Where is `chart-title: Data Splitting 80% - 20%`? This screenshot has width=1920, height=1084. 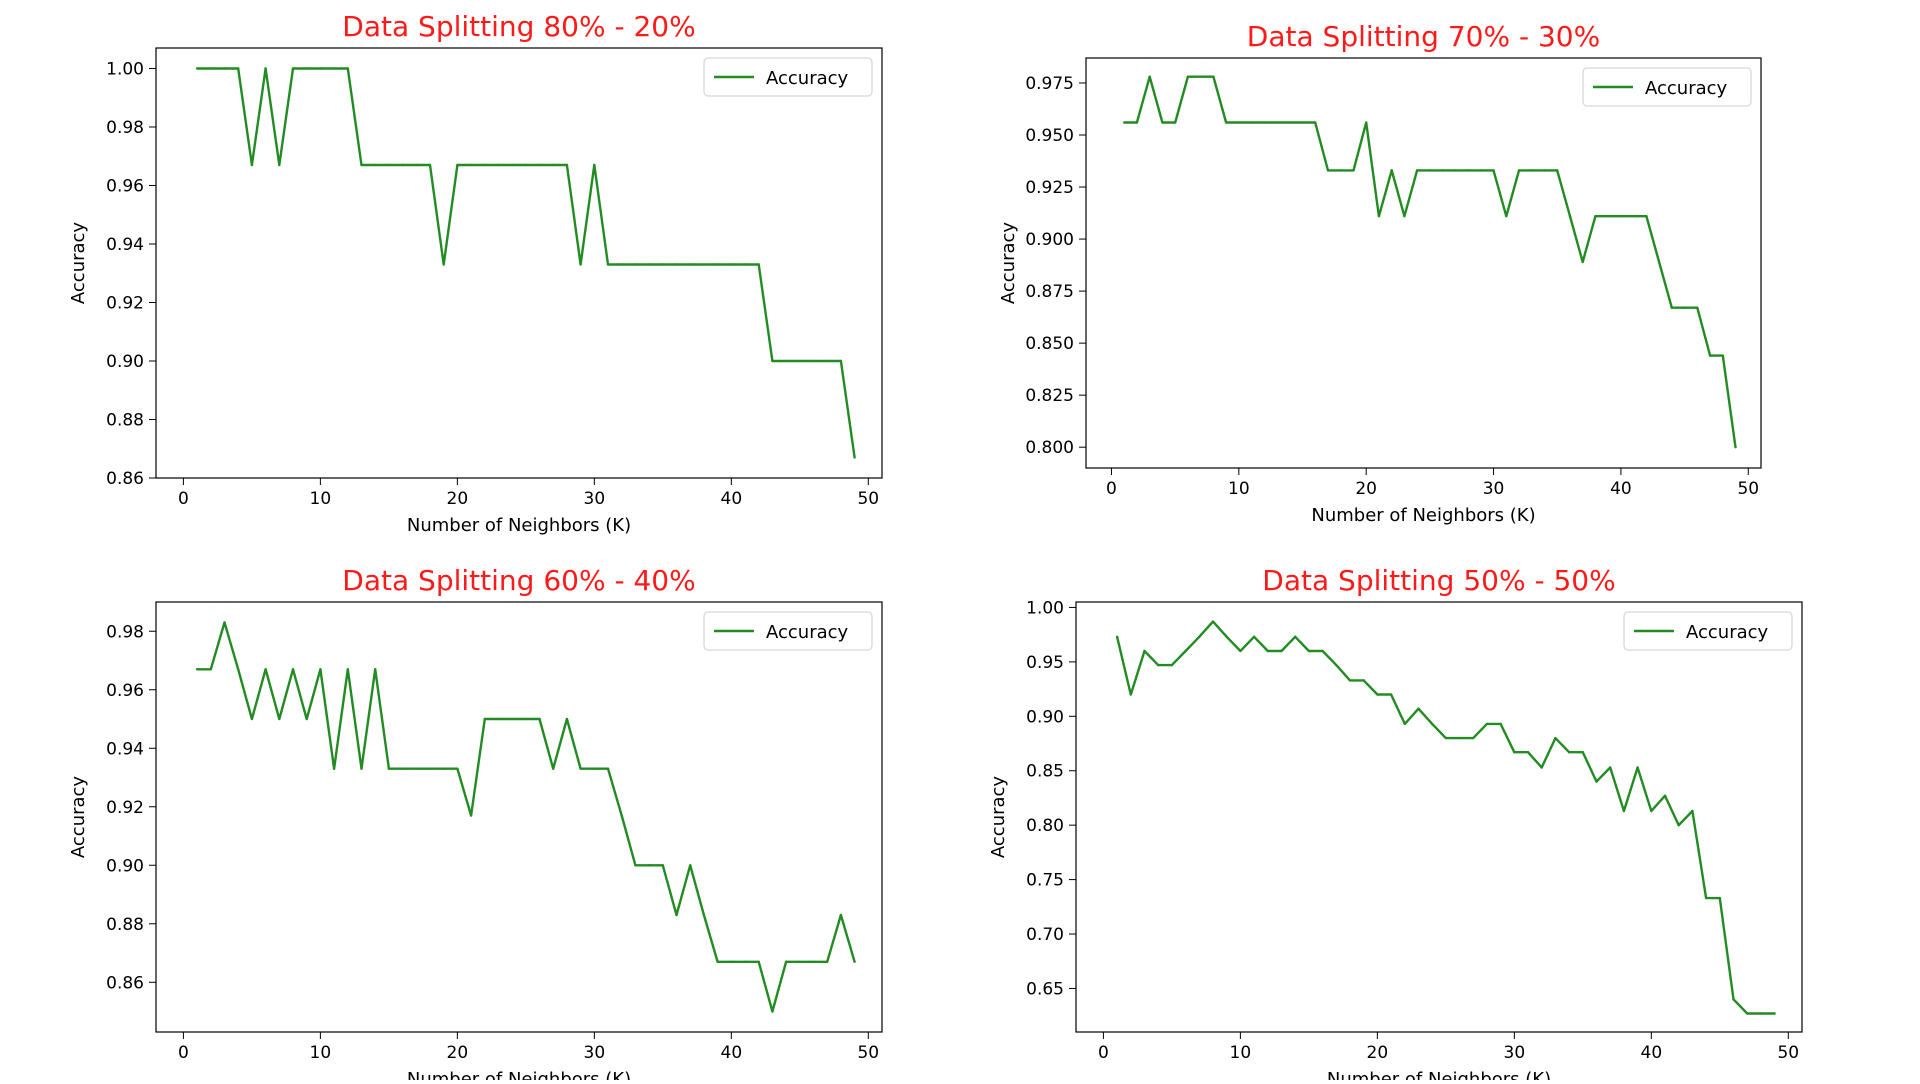 chart-title: Data Splitting 80% - 20% is located at coordinates (518, 26).